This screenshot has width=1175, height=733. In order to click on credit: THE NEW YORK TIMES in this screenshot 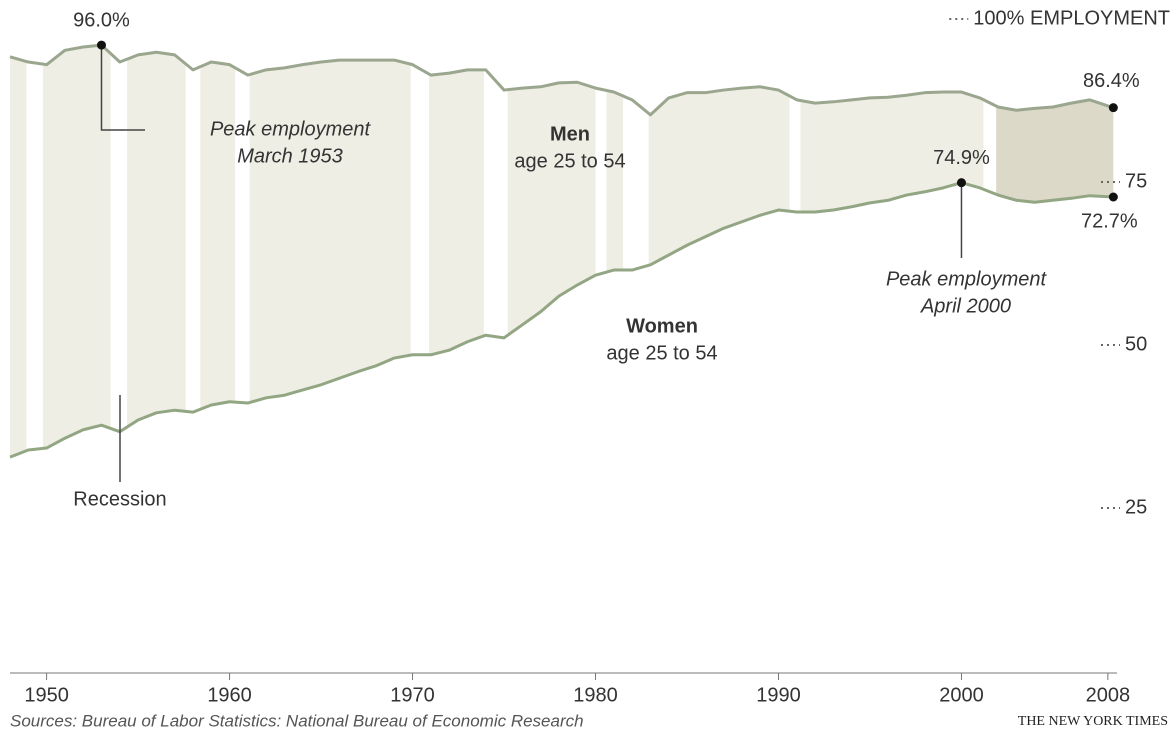, I will do `click(1093, 721)`.